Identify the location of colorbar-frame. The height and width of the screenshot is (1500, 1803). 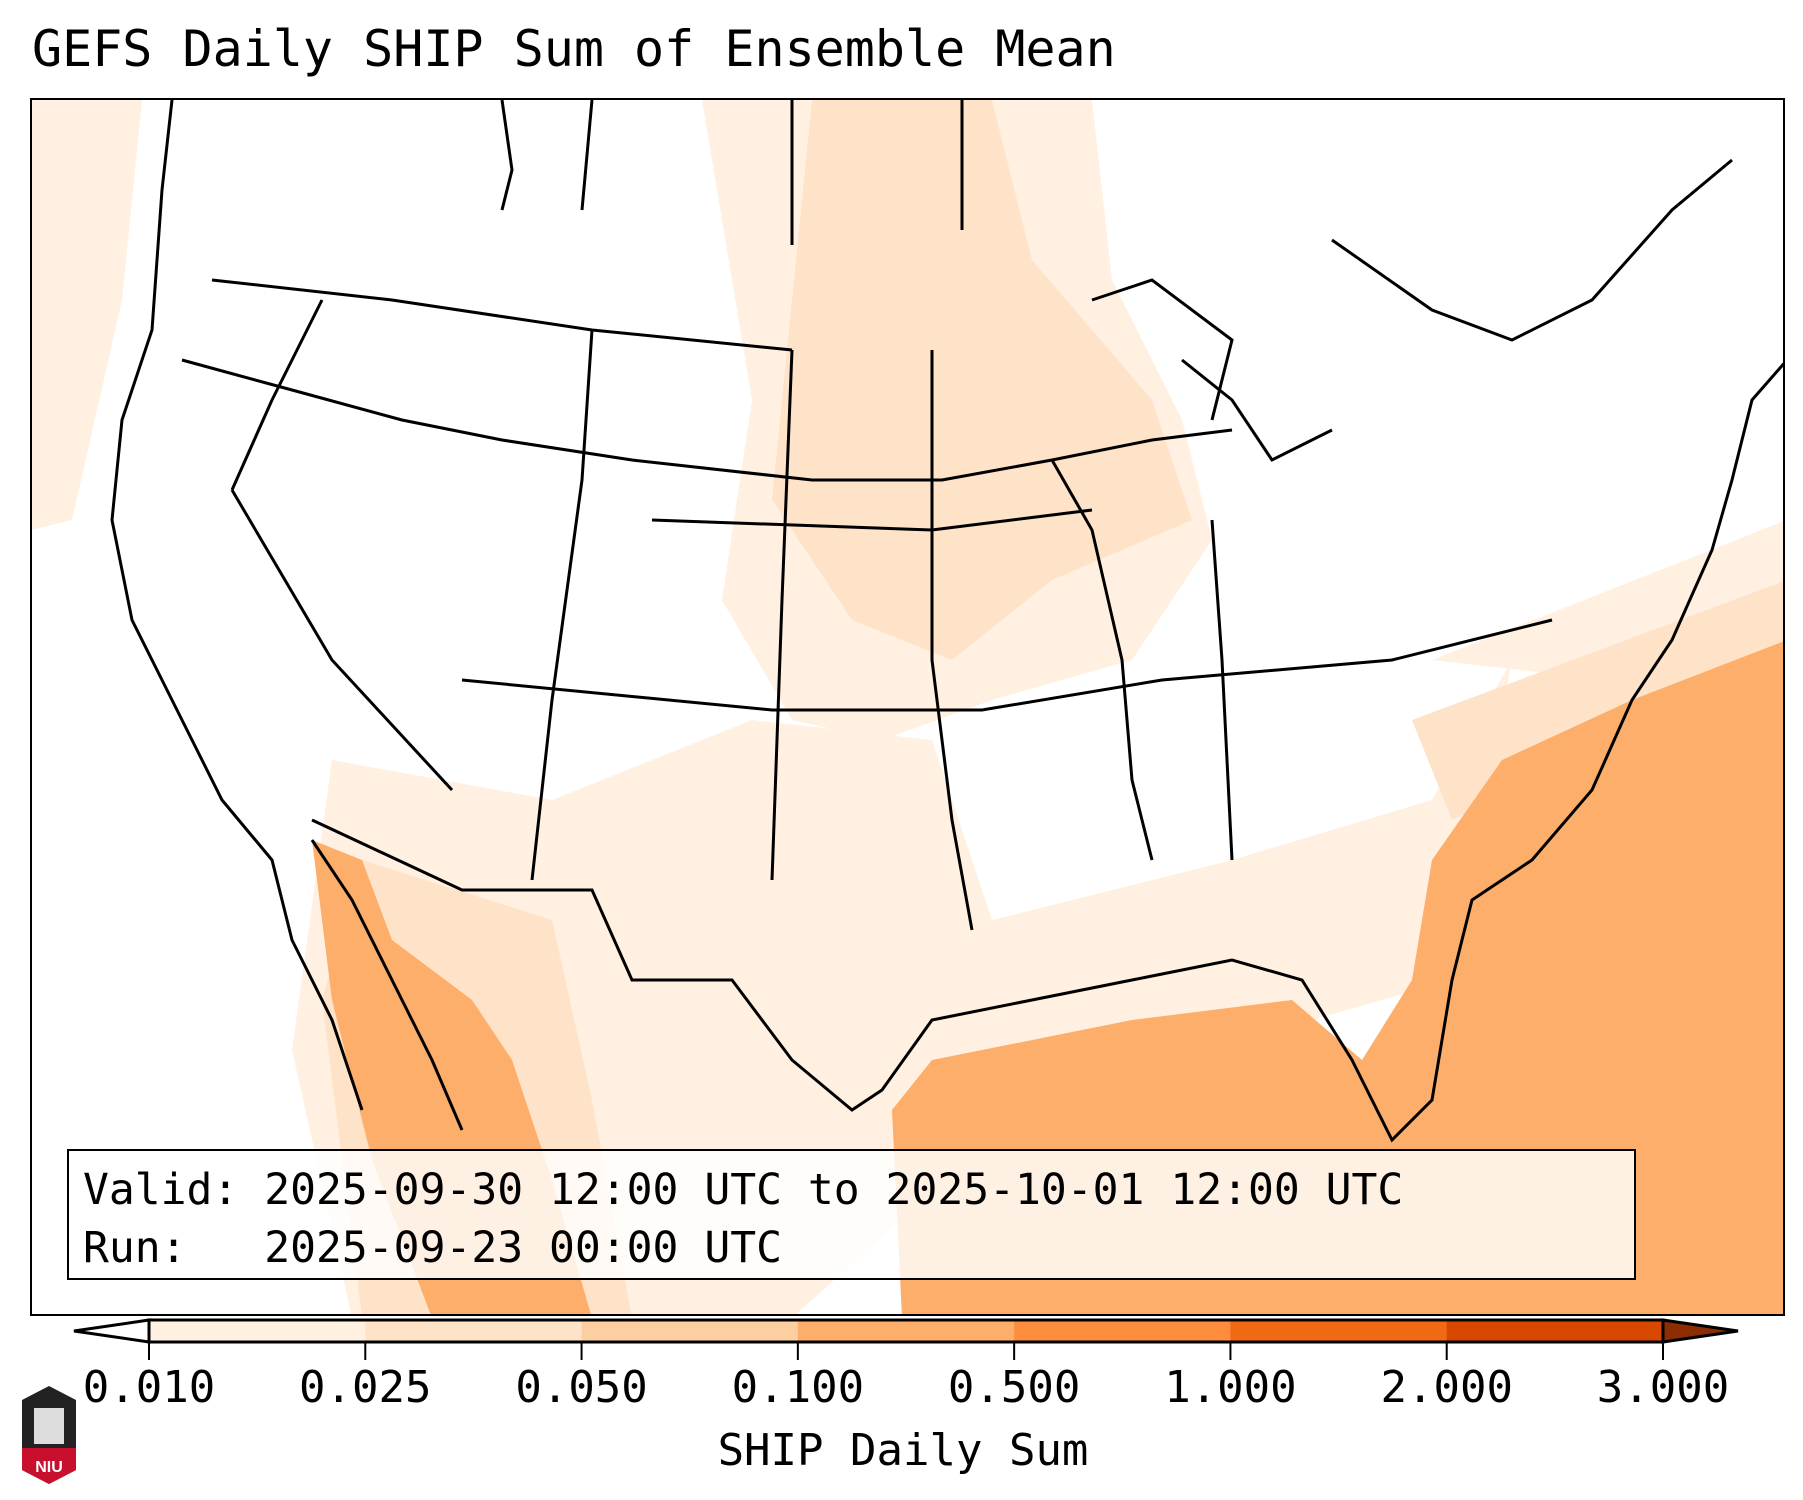
(906, 1331).